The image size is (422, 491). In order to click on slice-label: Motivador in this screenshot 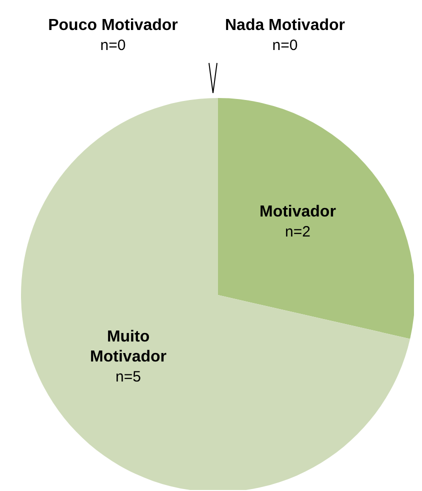, I will do `click(297, 211)`.